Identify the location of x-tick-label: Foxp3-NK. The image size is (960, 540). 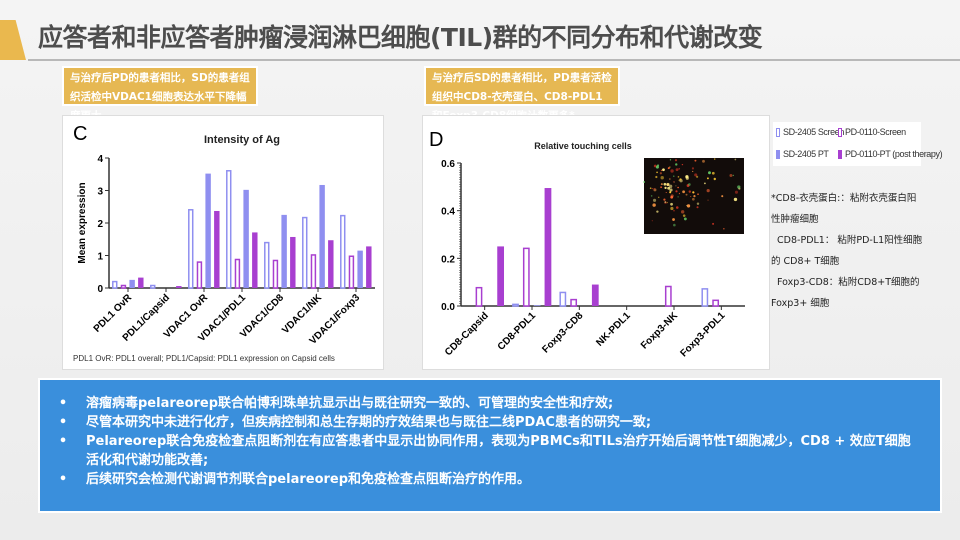
(660, 331).